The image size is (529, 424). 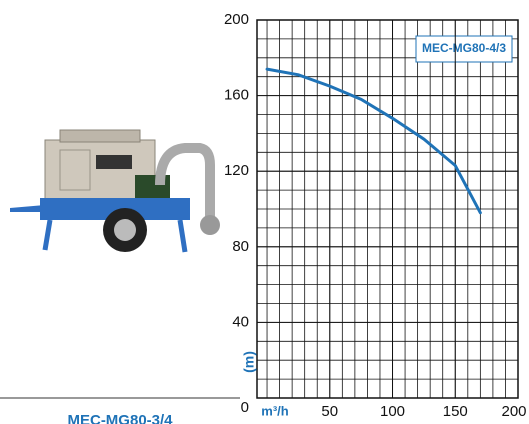 I want to click on y-tick-label: 200, so click(x=236, y=19).